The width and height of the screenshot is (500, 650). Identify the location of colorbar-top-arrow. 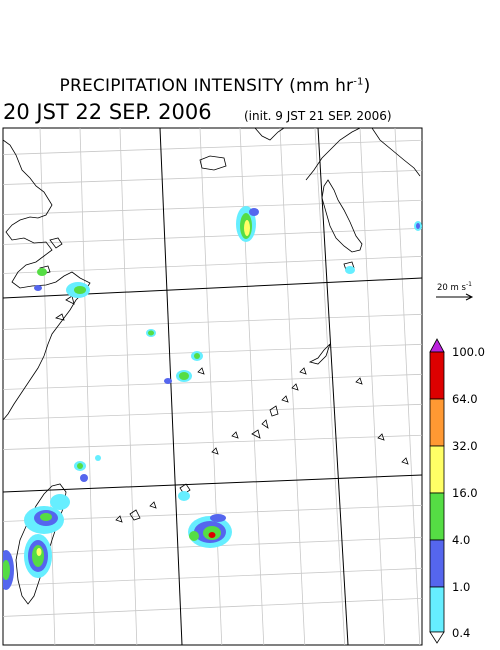
(437, 345).